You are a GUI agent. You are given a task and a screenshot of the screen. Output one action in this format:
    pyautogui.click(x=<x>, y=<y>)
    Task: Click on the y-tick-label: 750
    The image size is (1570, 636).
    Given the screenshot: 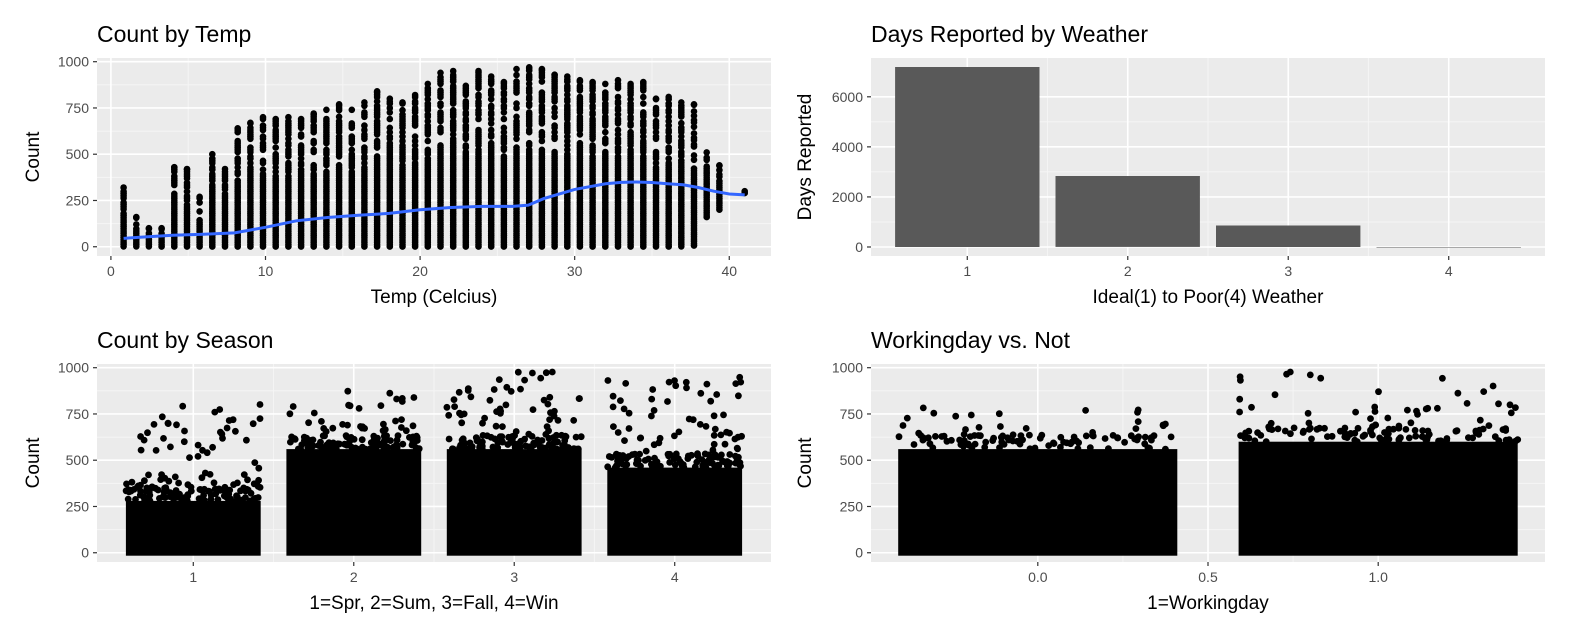 What is the action you would take?
    pyautogui.click(x=78, y=414)
    